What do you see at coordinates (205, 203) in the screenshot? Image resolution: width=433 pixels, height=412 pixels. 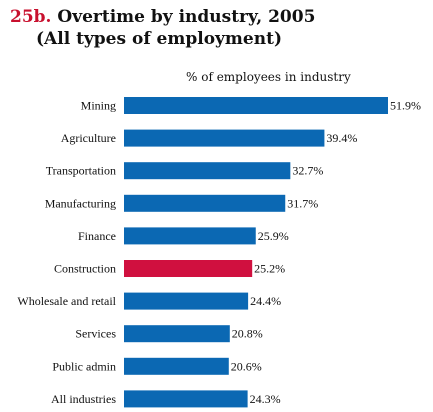 I see `bar-manufacturing` at bounding box center [205, 203].